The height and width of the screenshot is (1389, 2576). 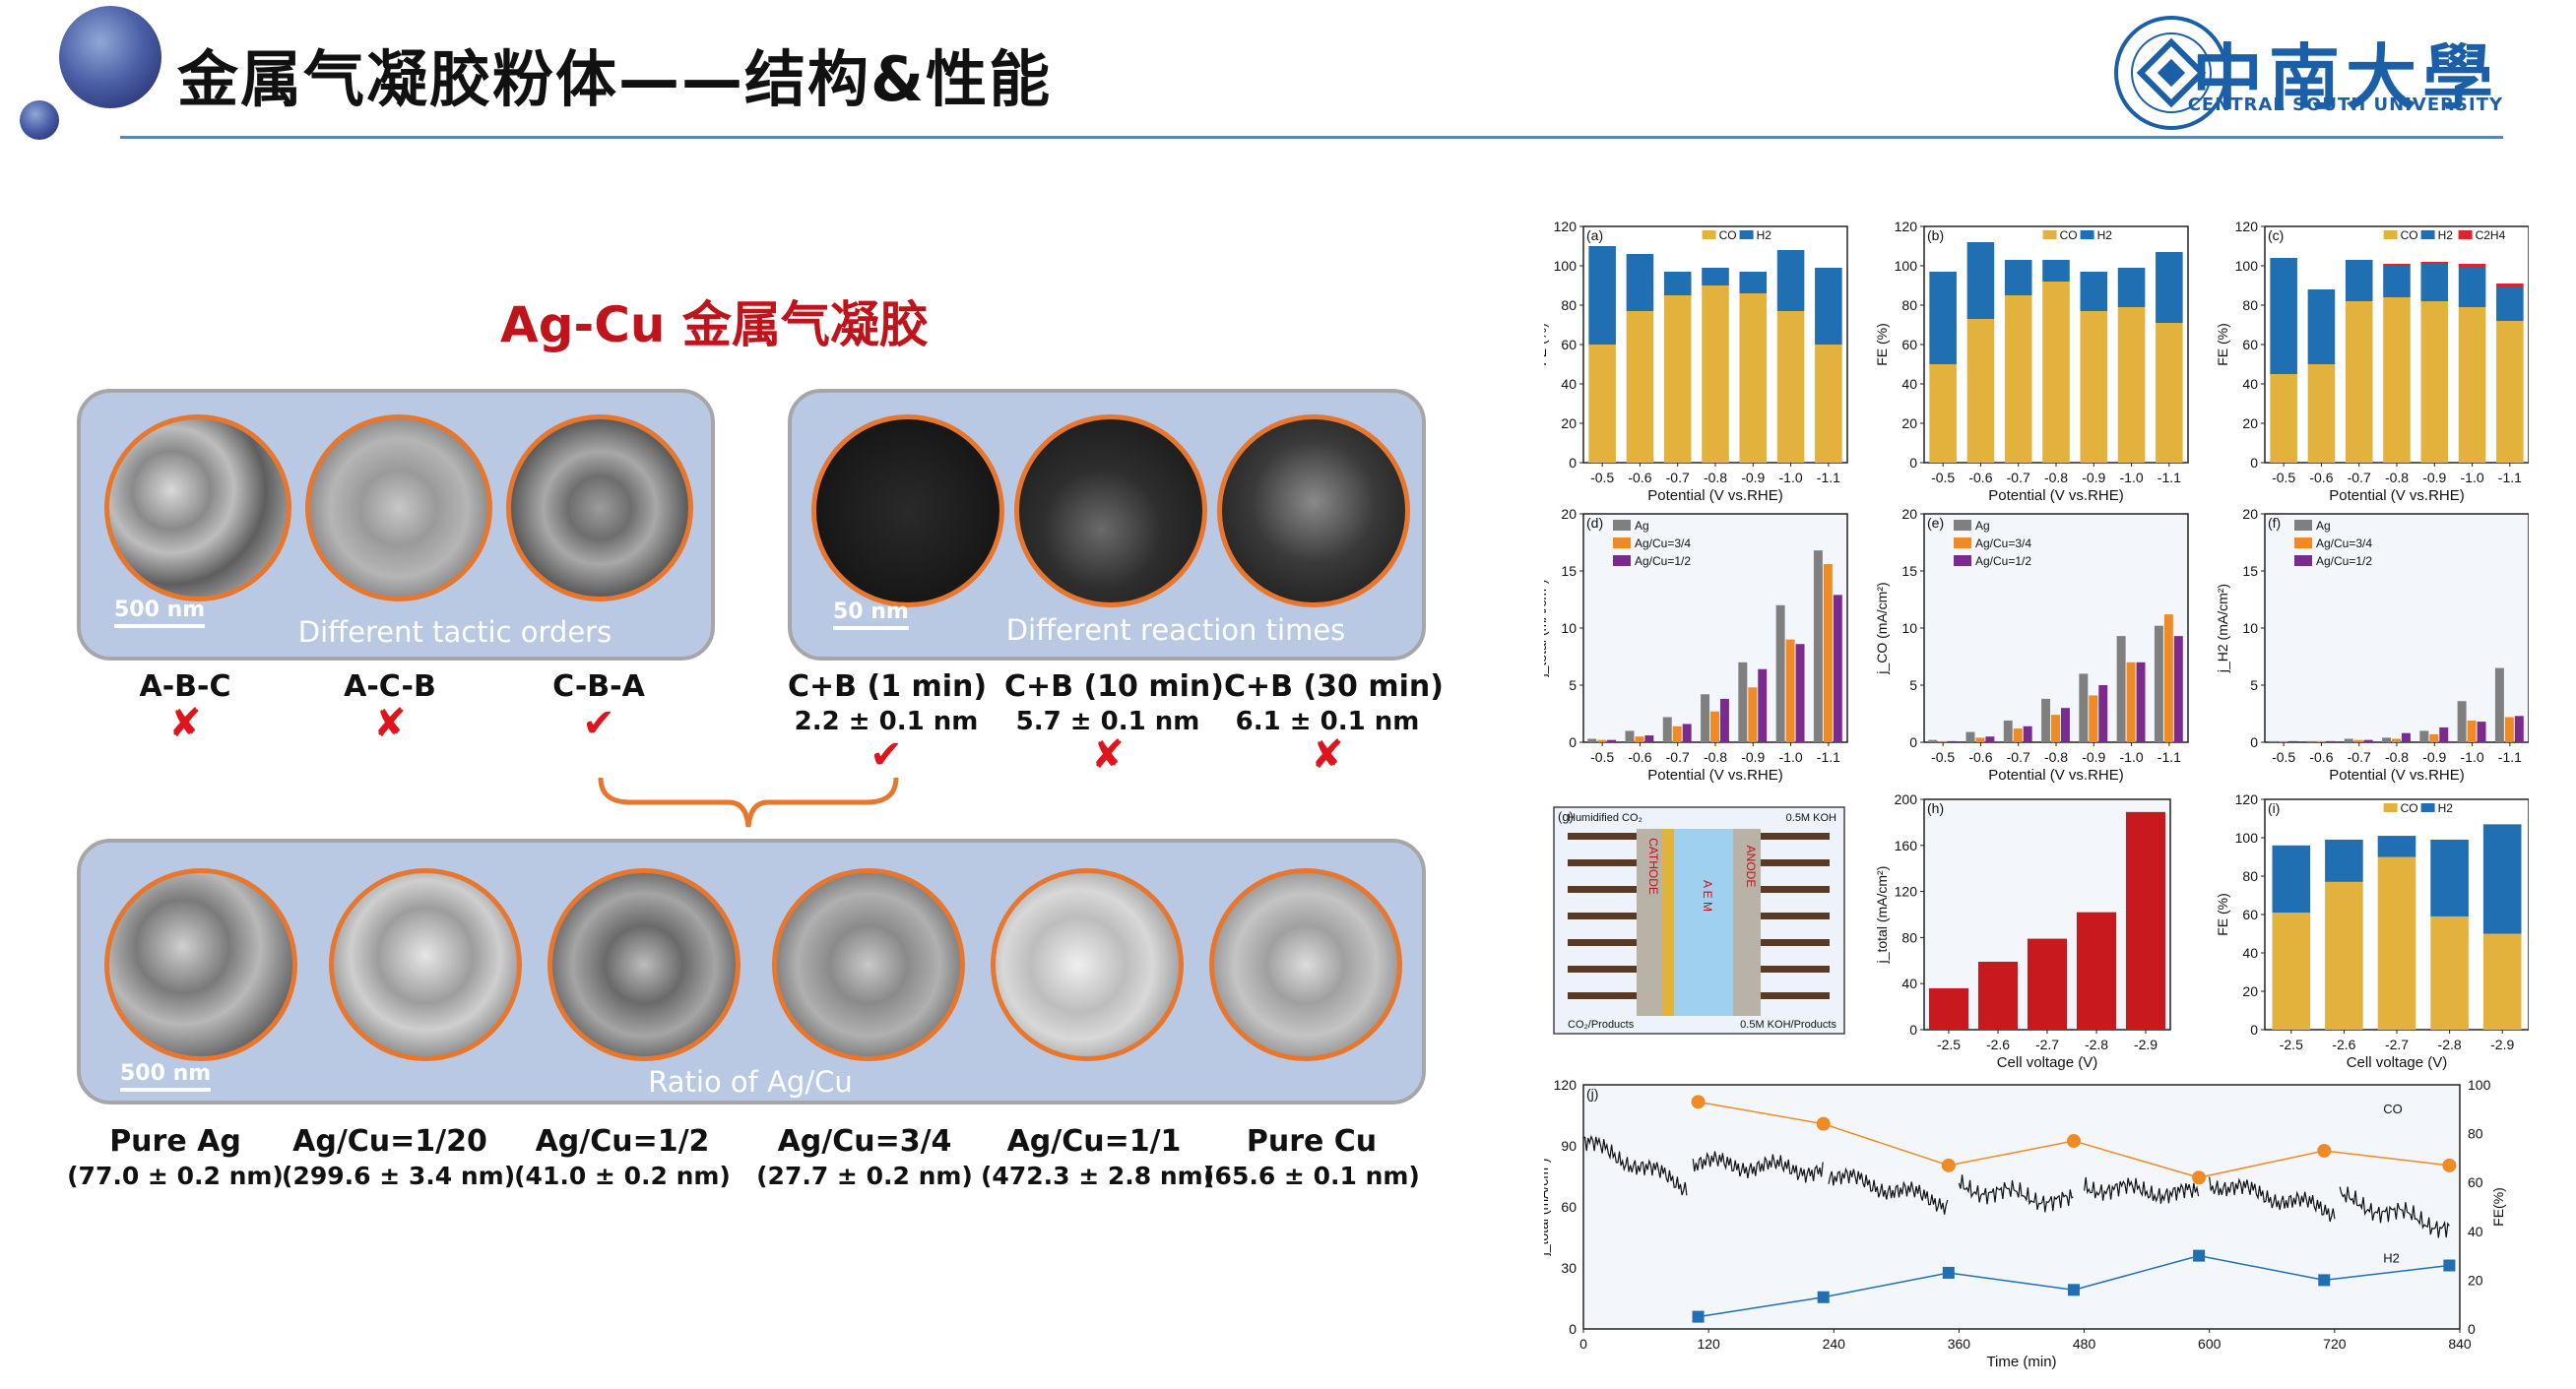 What do you see at coordinates (1882, 628) in the screenshot?
I see `y-axis-label: j_CO (mA/cm²)` at bounding box center [1882, 628].